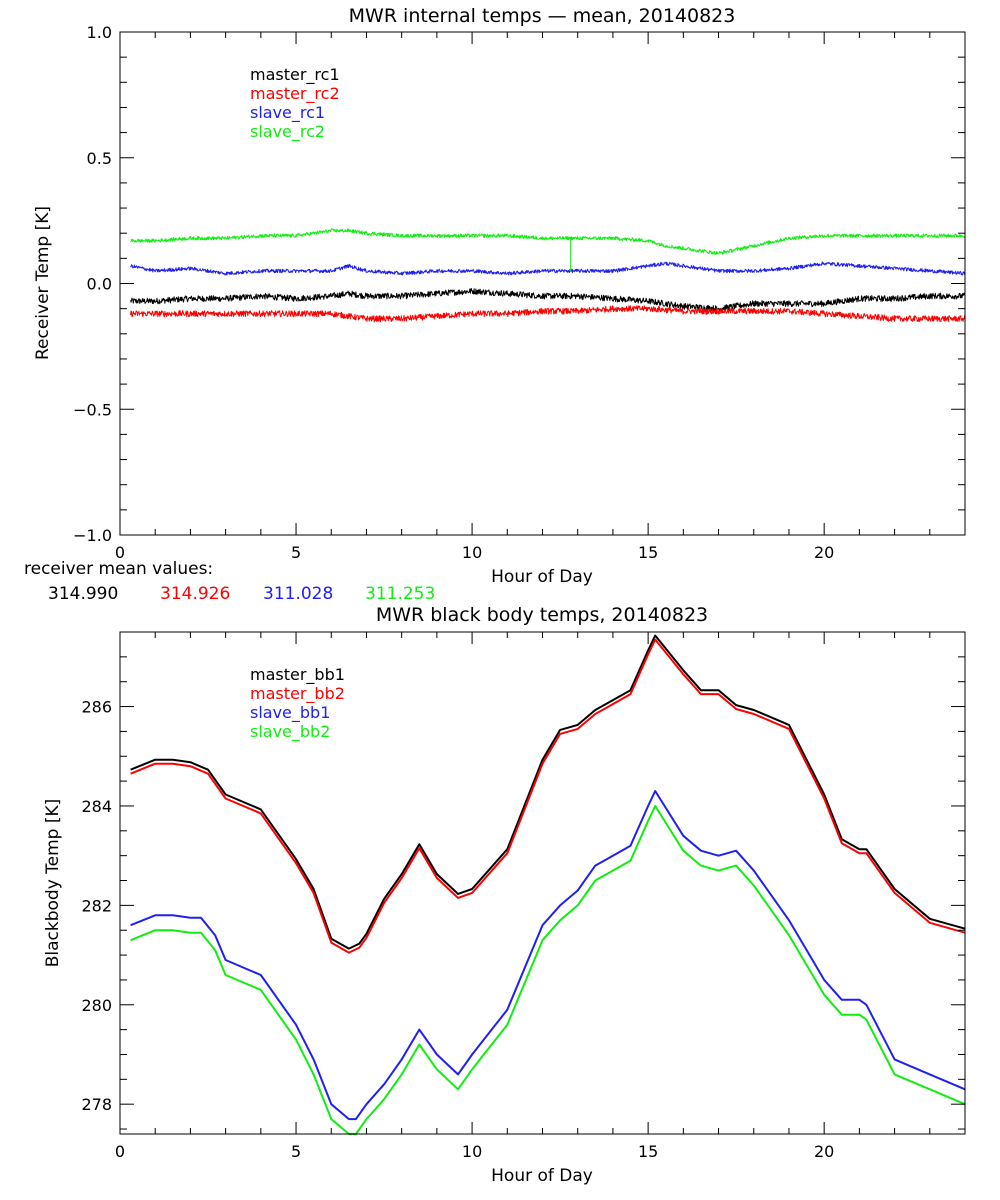 The width and height of the screenshot is (1000, 1200). I want to click on y-tick-label: −0.5, so click(92, 409).